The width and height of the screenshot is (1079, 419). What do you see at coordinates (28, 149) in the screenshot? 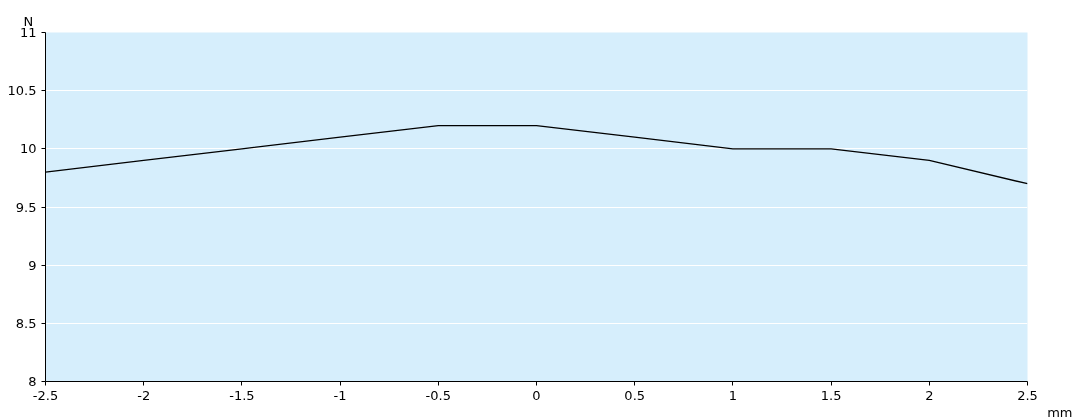
I see `y-tick-label: 10` at bounding box center [28, 149].